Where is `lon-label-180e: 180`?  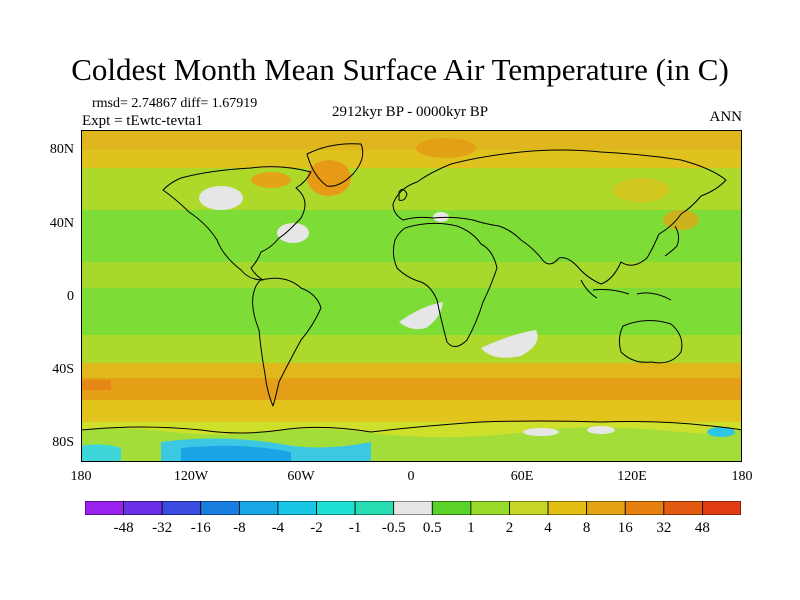
lon-label-180e: 180 is located at coordinates (742, 476).